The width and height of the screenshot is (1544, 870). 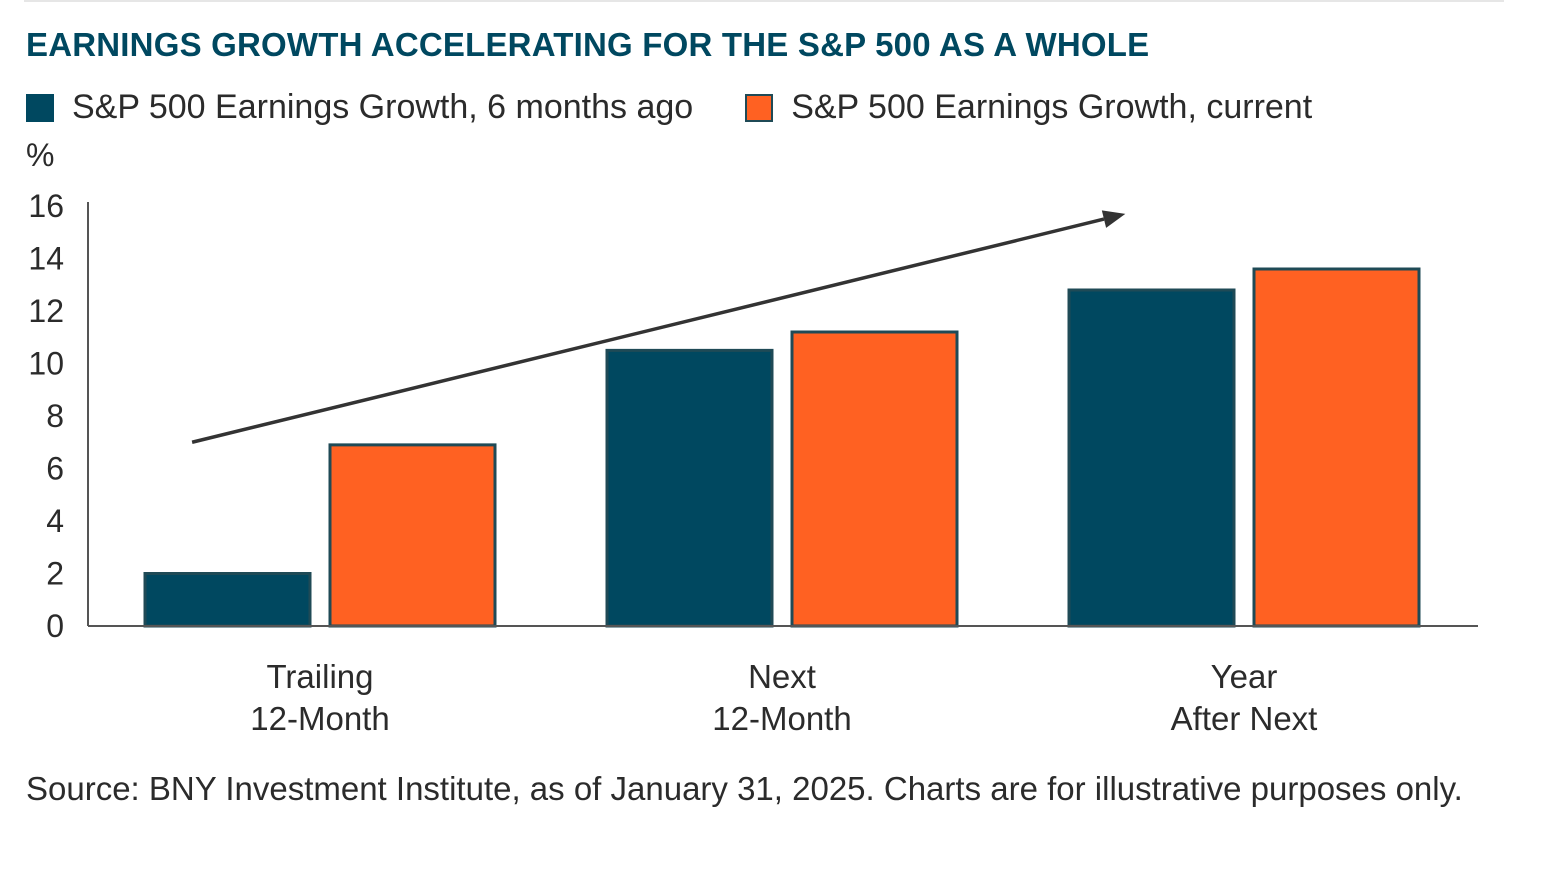 I want to click on x-category-label: Next, so click(x=782, y=676).